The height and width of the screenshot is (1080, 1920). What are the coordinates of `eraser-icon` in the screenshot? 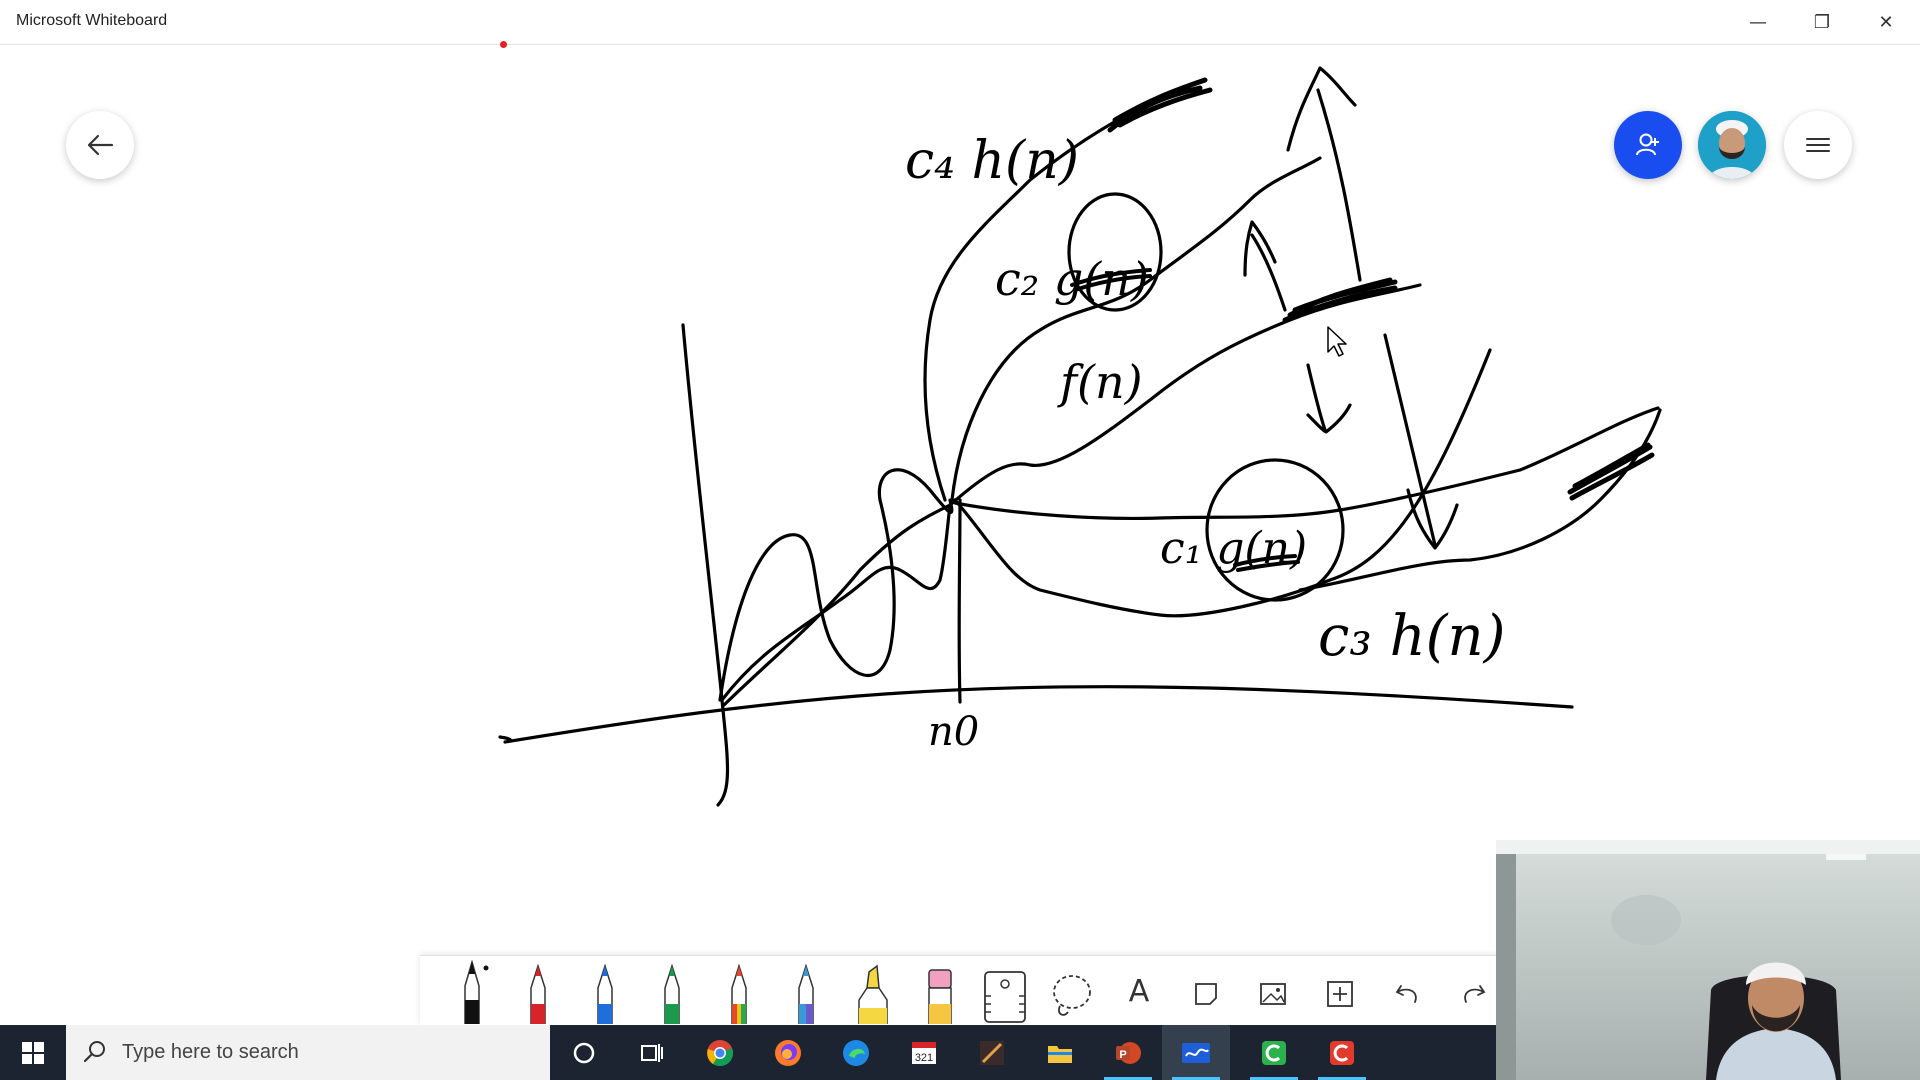 It's located at (940, 996).